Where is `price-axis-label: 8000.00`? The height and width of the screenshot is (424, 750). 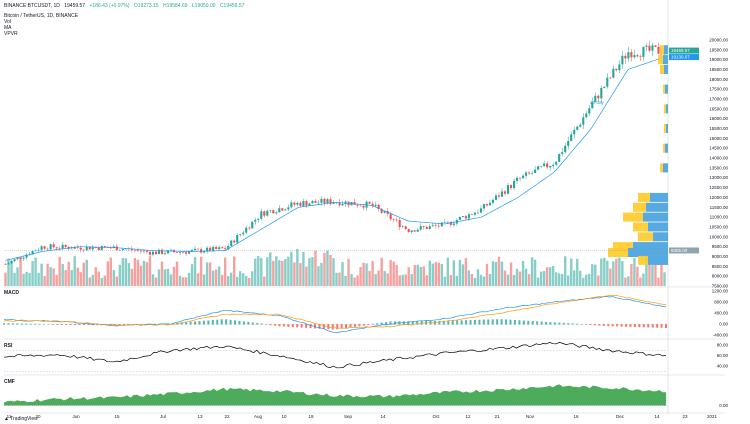 price-axis-label: 8000.00 is located at coordinates (720, 276).